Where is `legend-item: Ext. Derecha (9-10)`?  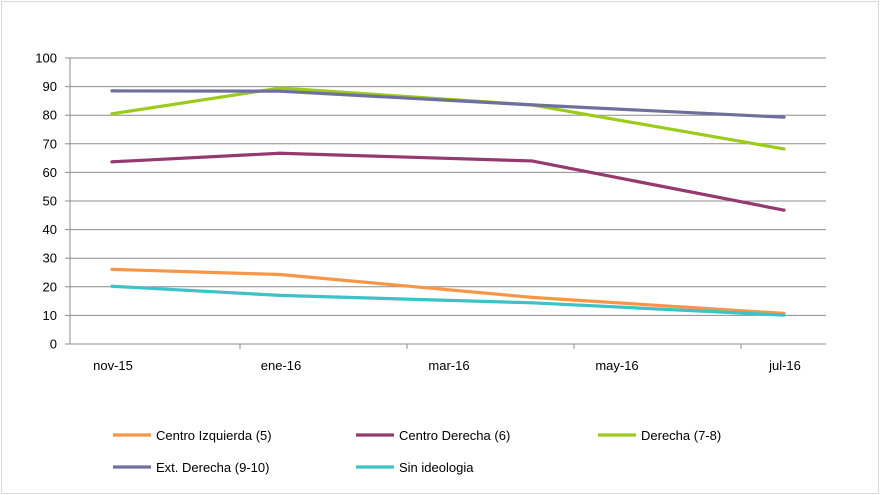 legend-item: Ext. Derecha (9-10) is located at coordinates (191, 467).